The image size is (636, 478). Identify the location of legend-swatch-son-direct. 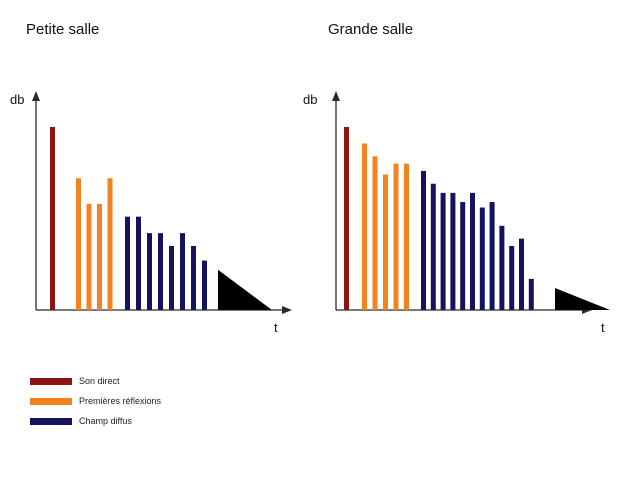
(51, 381).